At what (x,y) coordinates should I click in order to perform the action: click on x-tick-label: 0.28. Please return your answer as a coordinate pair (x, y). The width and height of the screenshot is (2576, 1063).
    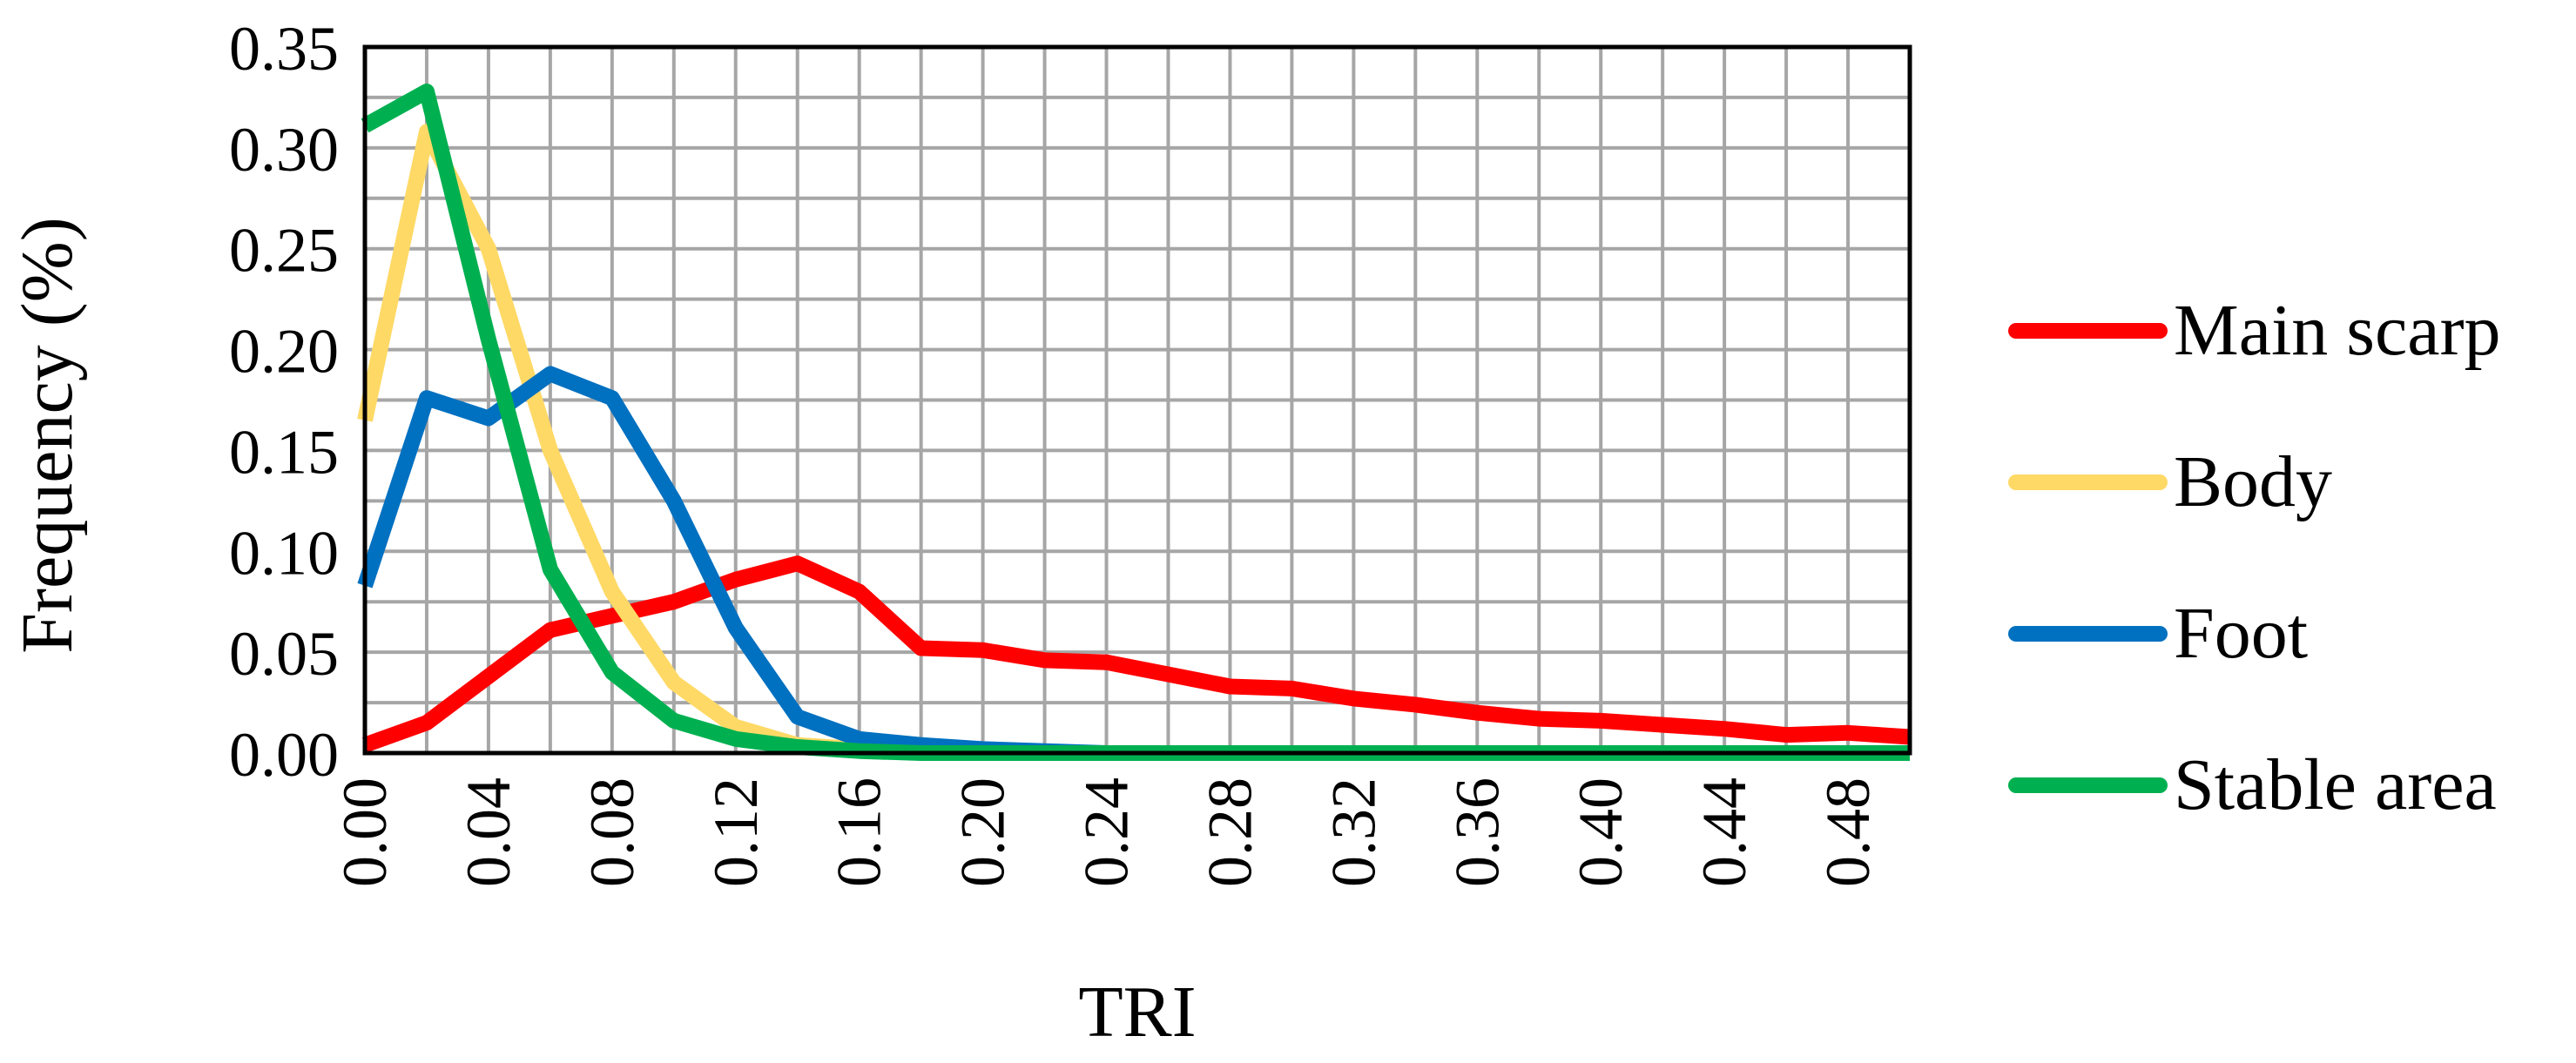
    Looking at the image, I should click on (1229, 832).